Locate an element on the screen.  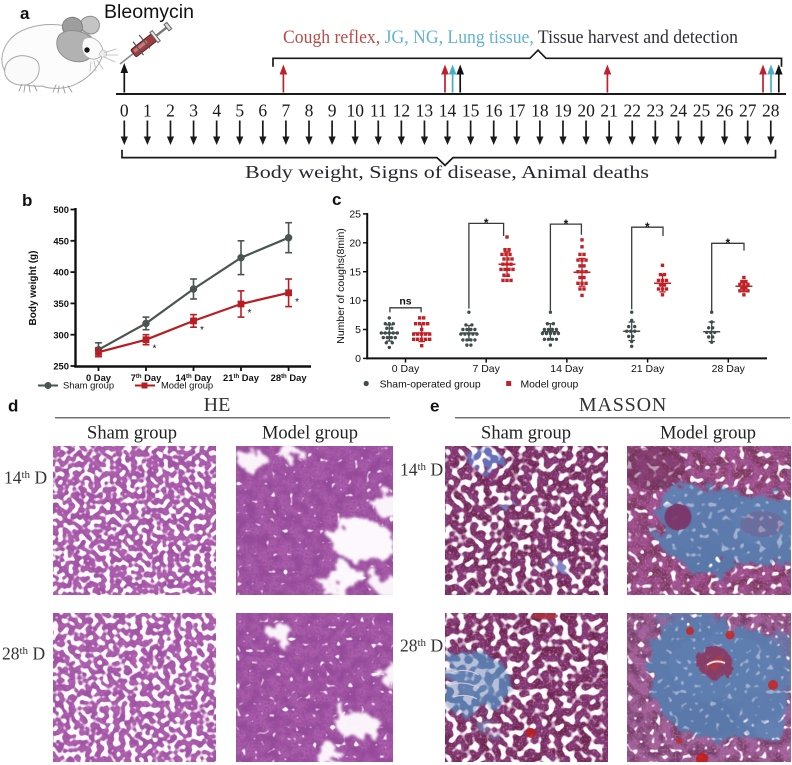
svg-text: 24 is located at coordinates (679, 111).